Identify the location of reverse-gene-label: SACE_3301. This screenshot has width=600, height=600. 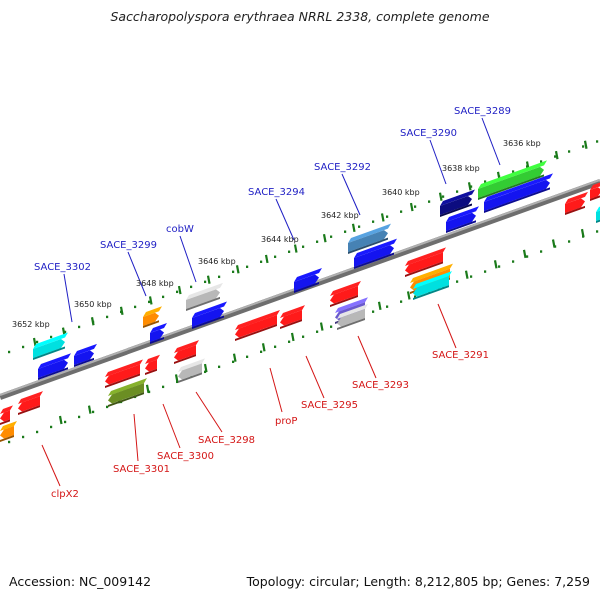
(141, 469).